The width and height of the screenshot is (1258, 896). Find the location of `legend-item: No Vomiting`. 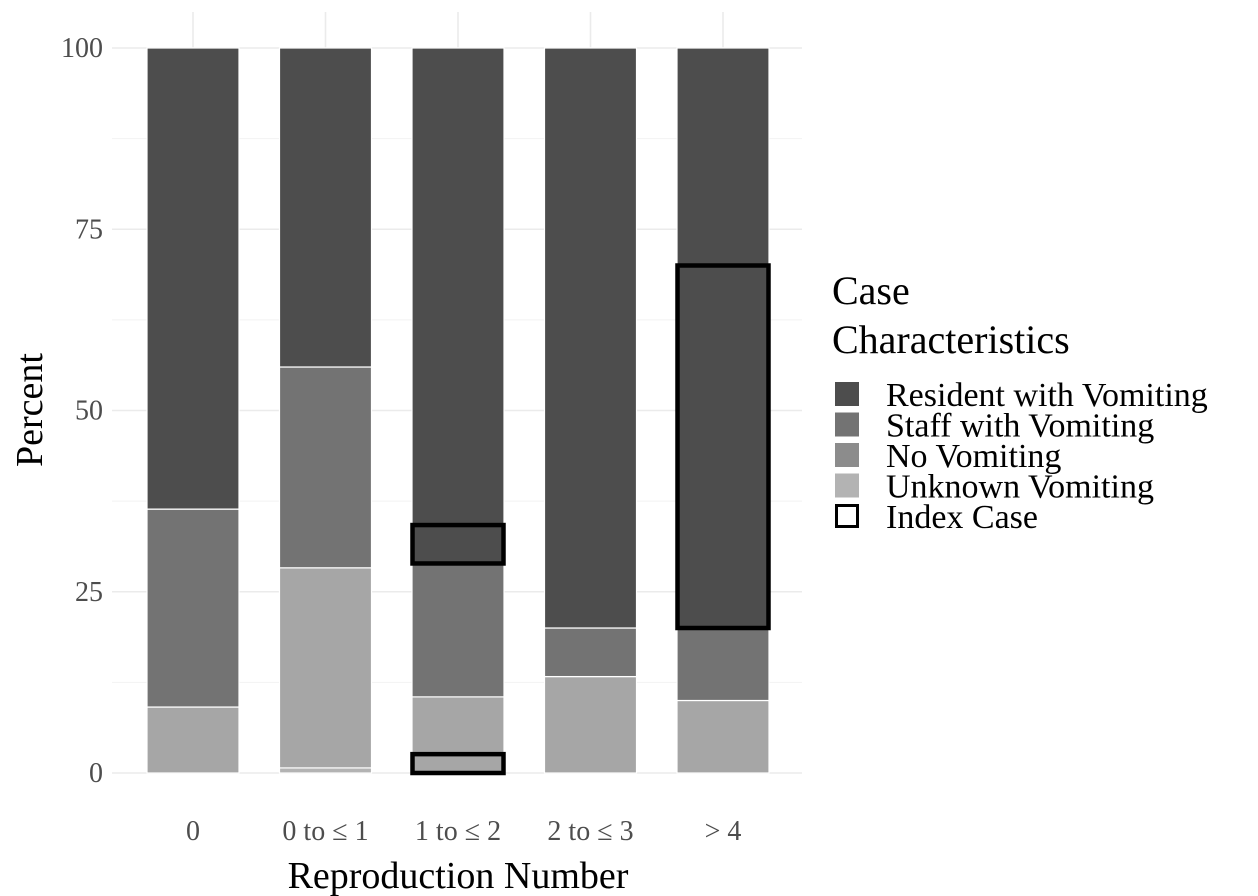

legend-item: No Vomiting is located at coordinates (948, 456).